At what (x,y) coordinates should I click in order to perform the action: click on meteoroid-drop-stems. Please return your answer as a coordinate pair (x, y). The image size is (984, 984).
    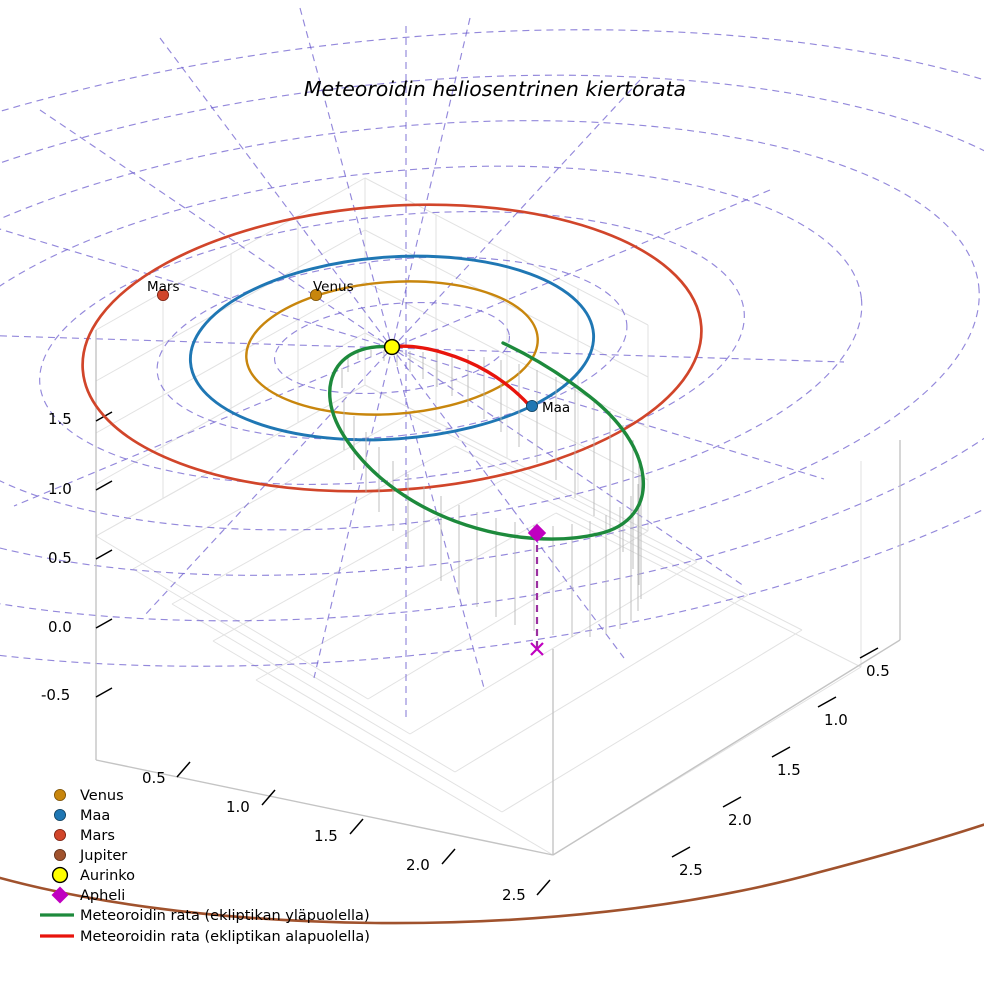
    Looking at the image, I should click on (491, 493).